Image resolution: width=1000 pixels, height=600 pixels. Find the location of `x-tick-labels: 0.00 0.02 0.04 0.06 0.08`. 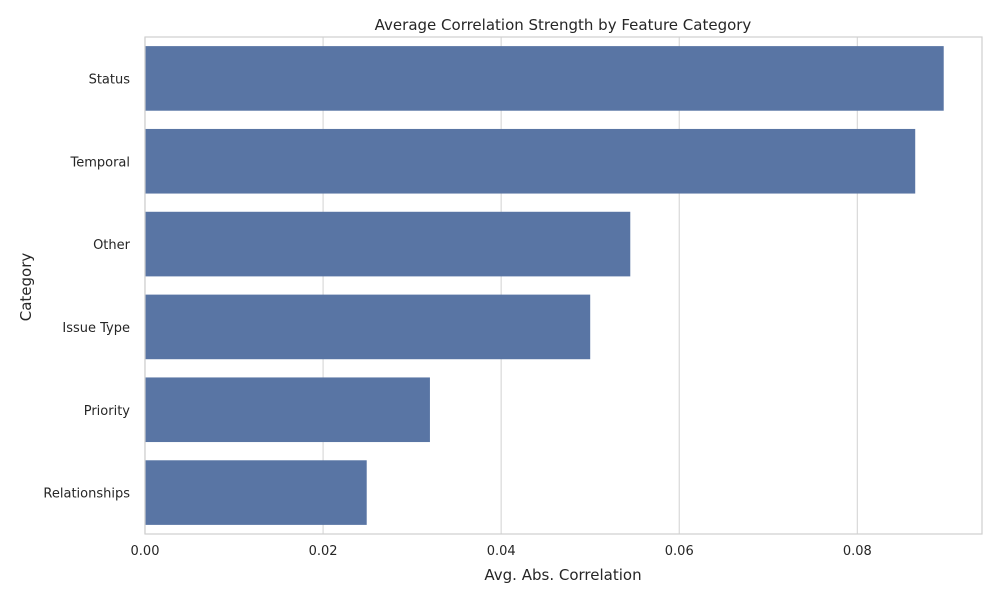

x-tick-labels: 0.00 0.02 0.04 0.06 0.08 is located at coordinates (501, 551).